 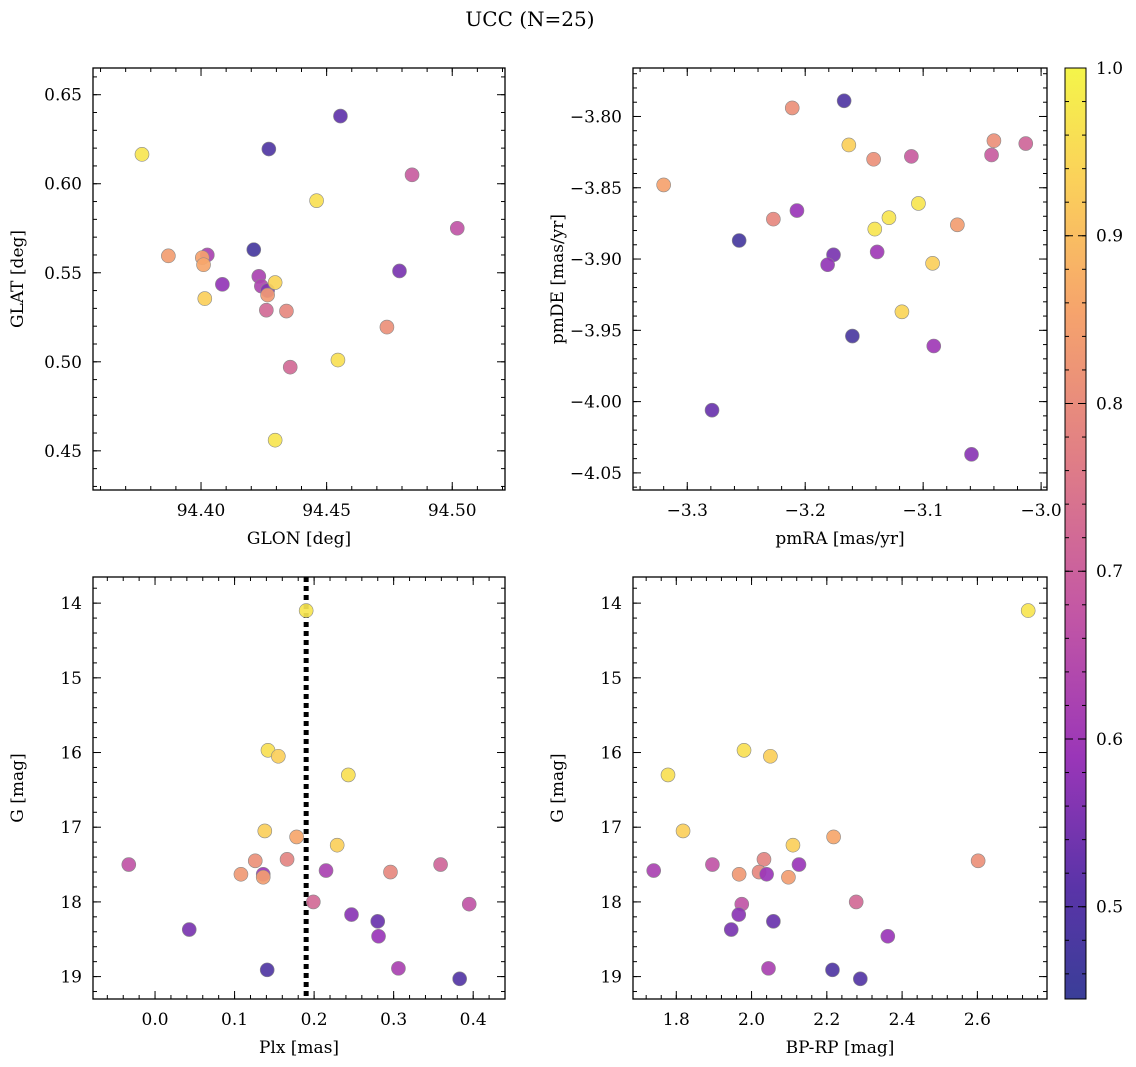 What do you see at coordinates (977, 1020) in the screenshot?
I see `x-tick-label: 2.6` at bounding box center [977, 1020].